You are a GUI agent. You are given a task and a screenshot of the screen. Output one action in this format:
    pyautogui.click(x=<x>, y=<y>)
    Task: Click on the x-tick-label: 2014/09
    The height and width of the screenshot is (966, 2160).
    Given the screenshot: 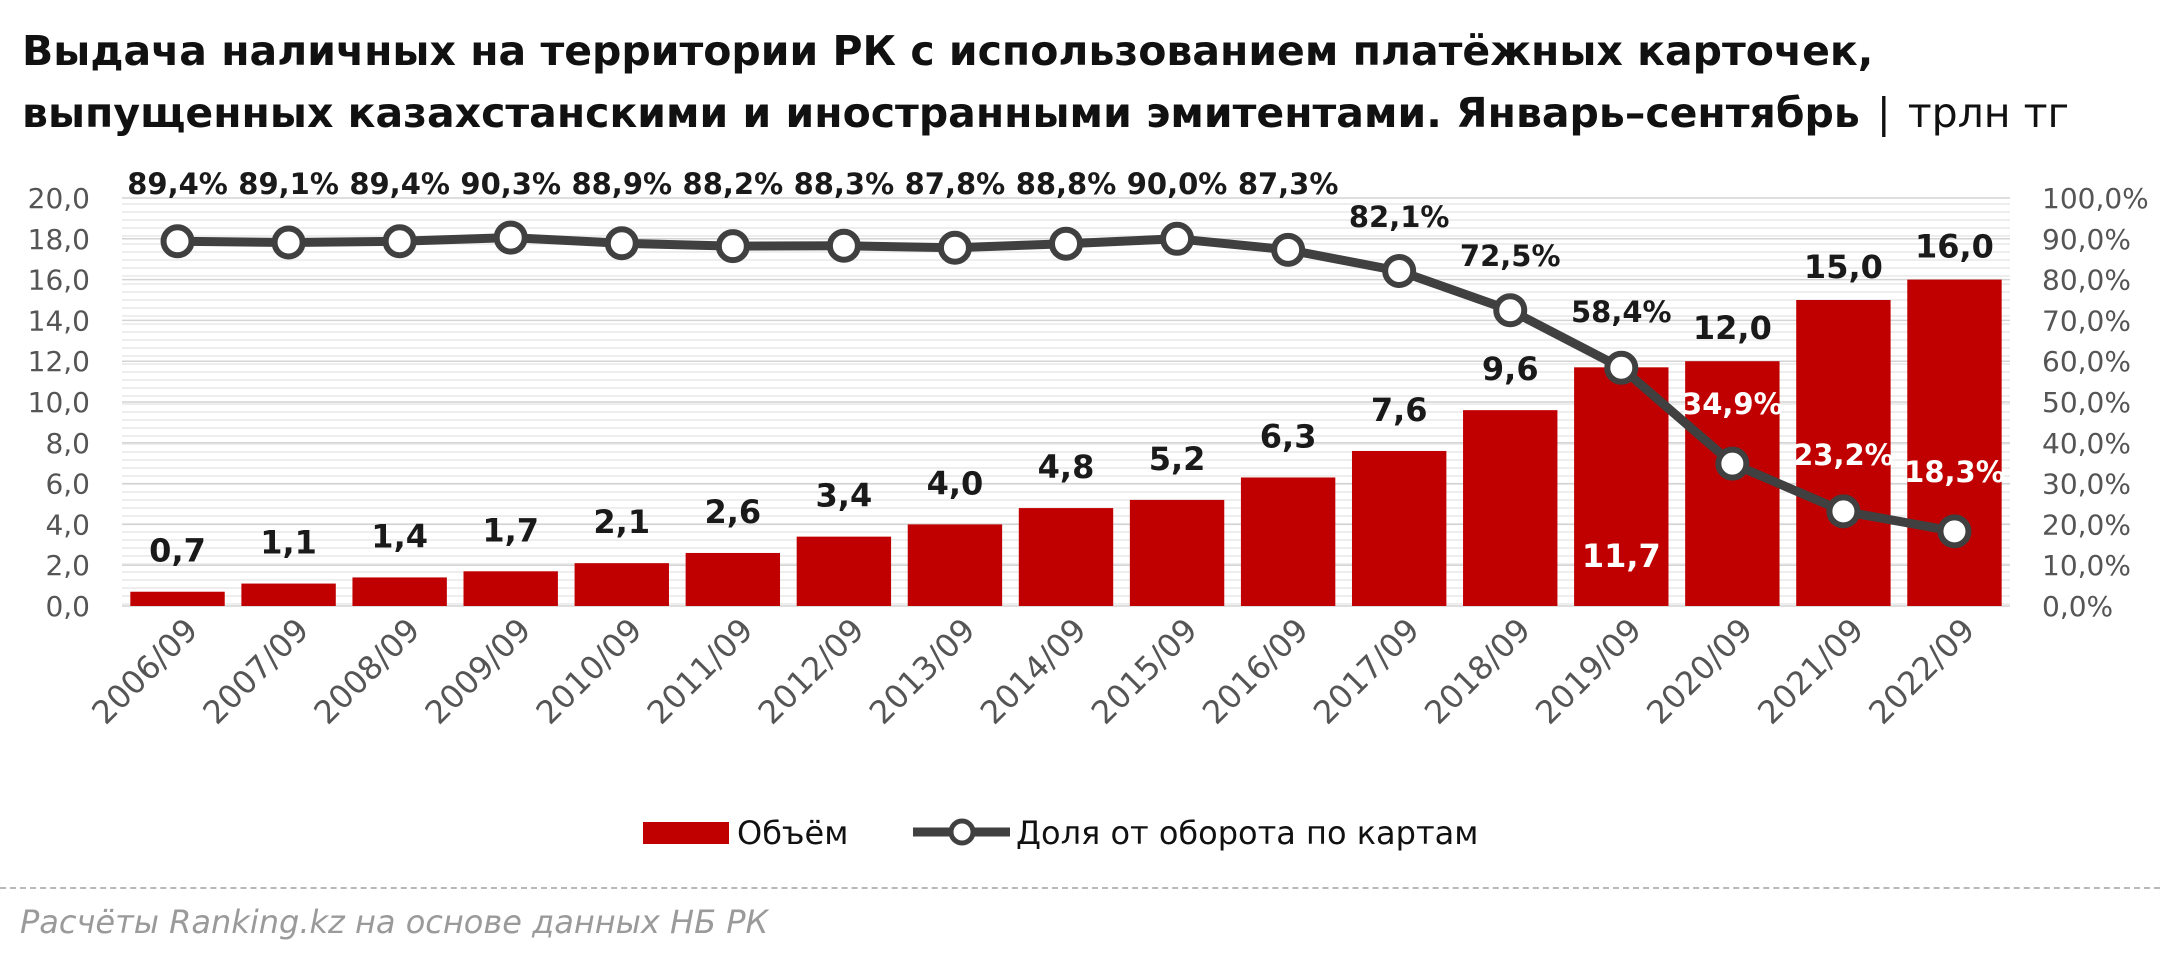 What is the action you would take?
    pyautogui.click(x=1033, y=671)
    